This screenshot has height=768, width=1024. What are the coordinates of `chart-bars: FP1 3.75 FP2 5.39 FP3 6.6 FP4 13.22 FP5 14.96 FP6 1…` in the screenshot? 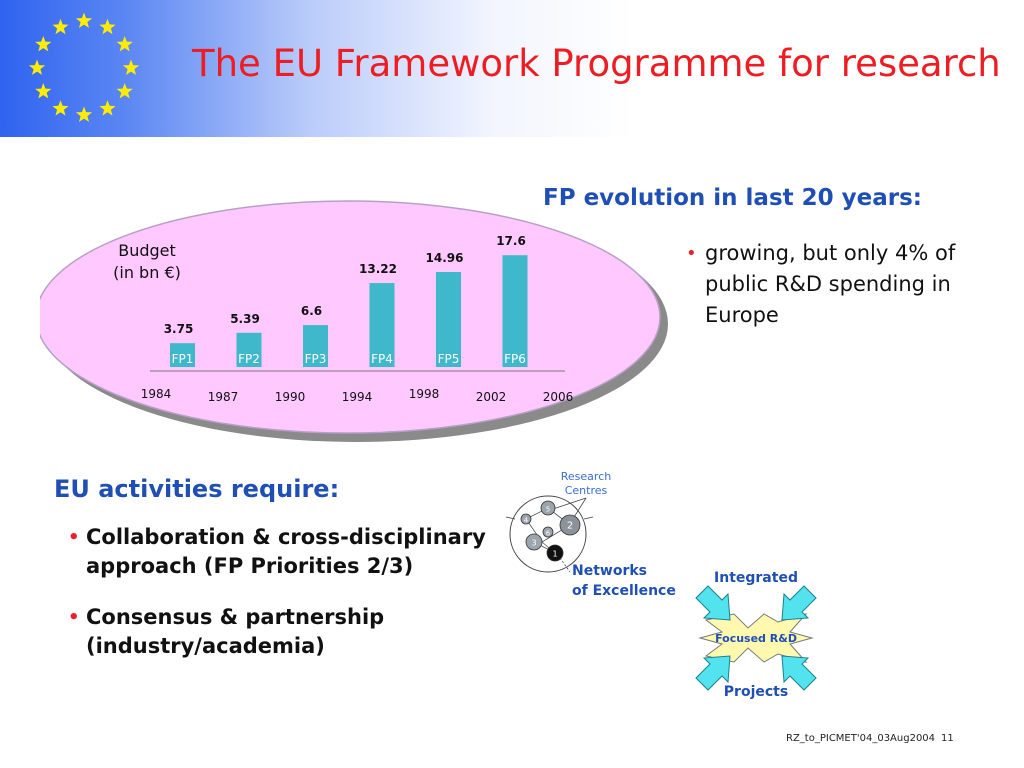 It's located at (346, 300).